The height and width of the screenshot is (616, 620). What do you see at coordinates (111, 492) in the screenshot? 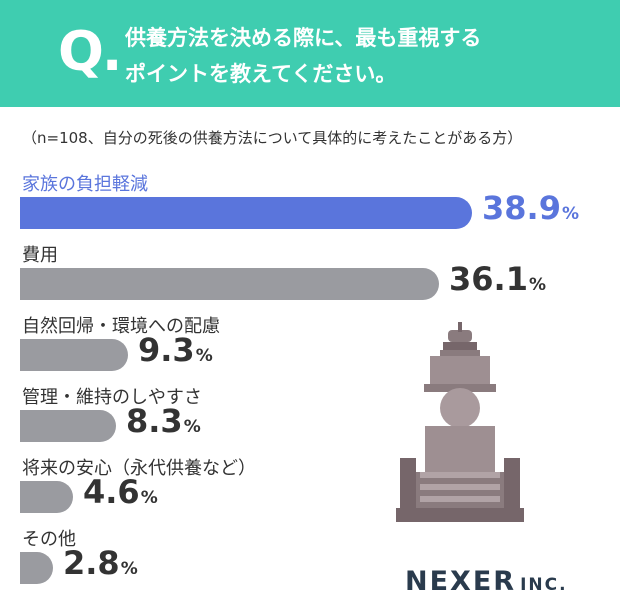
I see `value-number: 4.6` at bounding box center [111, 492].